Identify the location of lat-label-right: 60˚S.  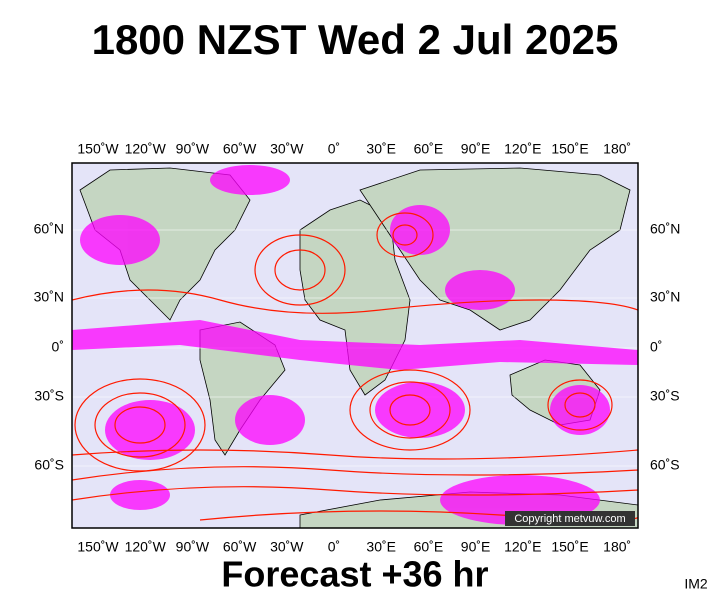
(665, 465).